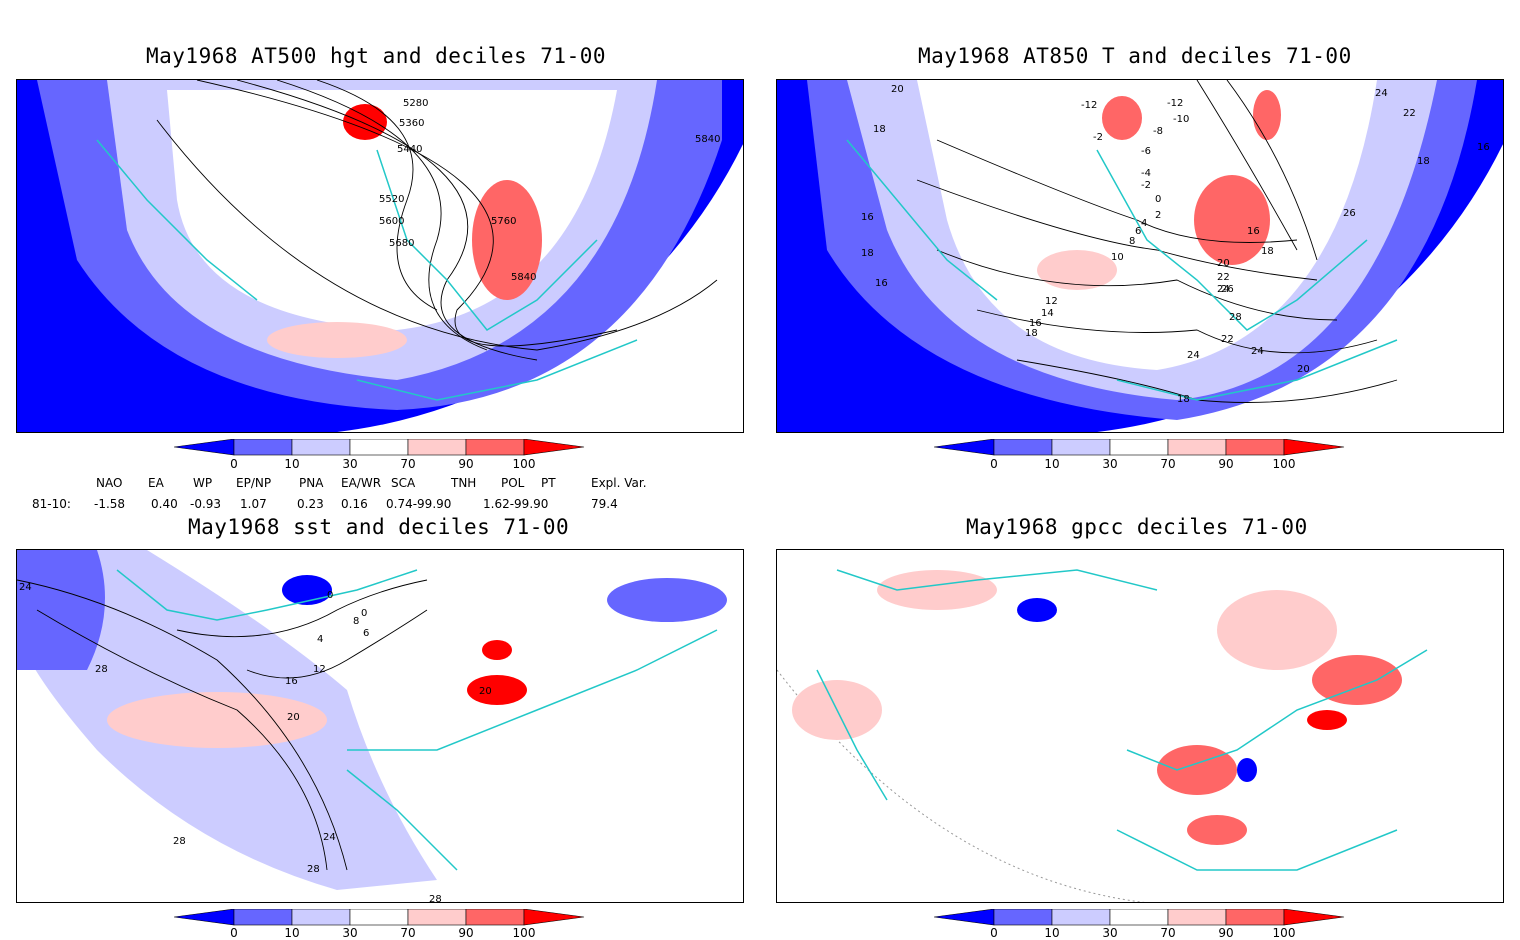 The height and width of the screenshot is (940, 1520). I want to click on contour-label: 5520, so click(391, 199).